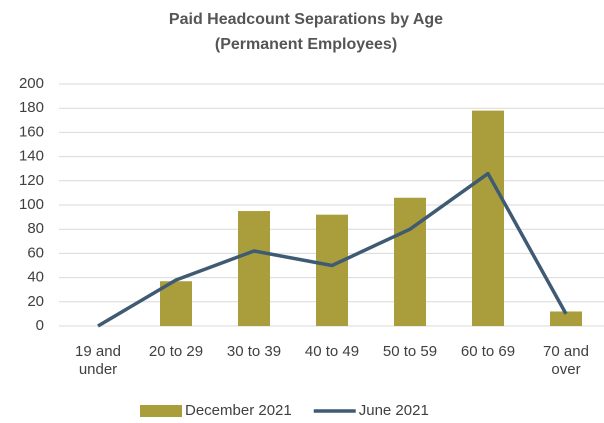 Image resolution: width=604 pixels, height=423 pixels. I want to click on chart-title: Paid Headcount Separations by Age, so click(306, 19).